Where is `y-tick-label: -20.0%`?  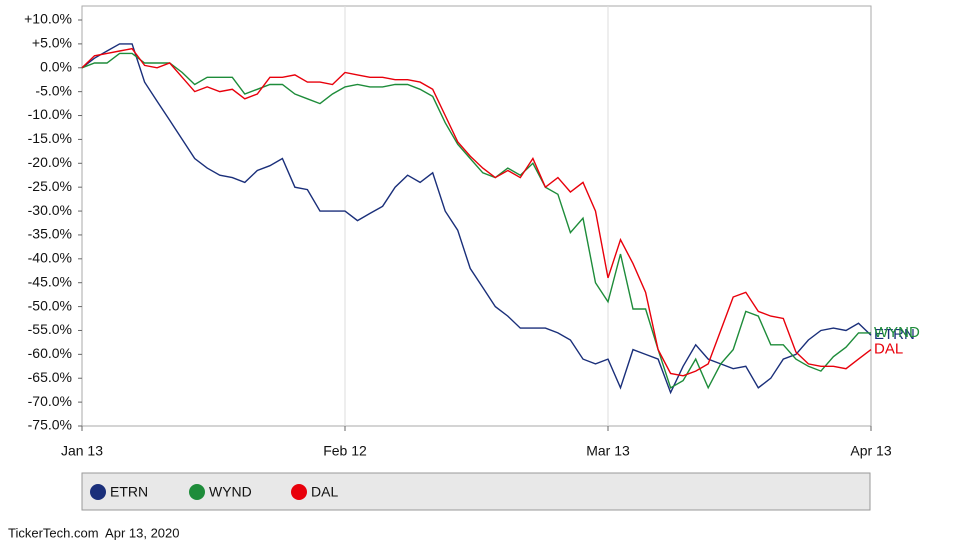 y-tick-label: -20.0% is located at coordinates (50, 162).